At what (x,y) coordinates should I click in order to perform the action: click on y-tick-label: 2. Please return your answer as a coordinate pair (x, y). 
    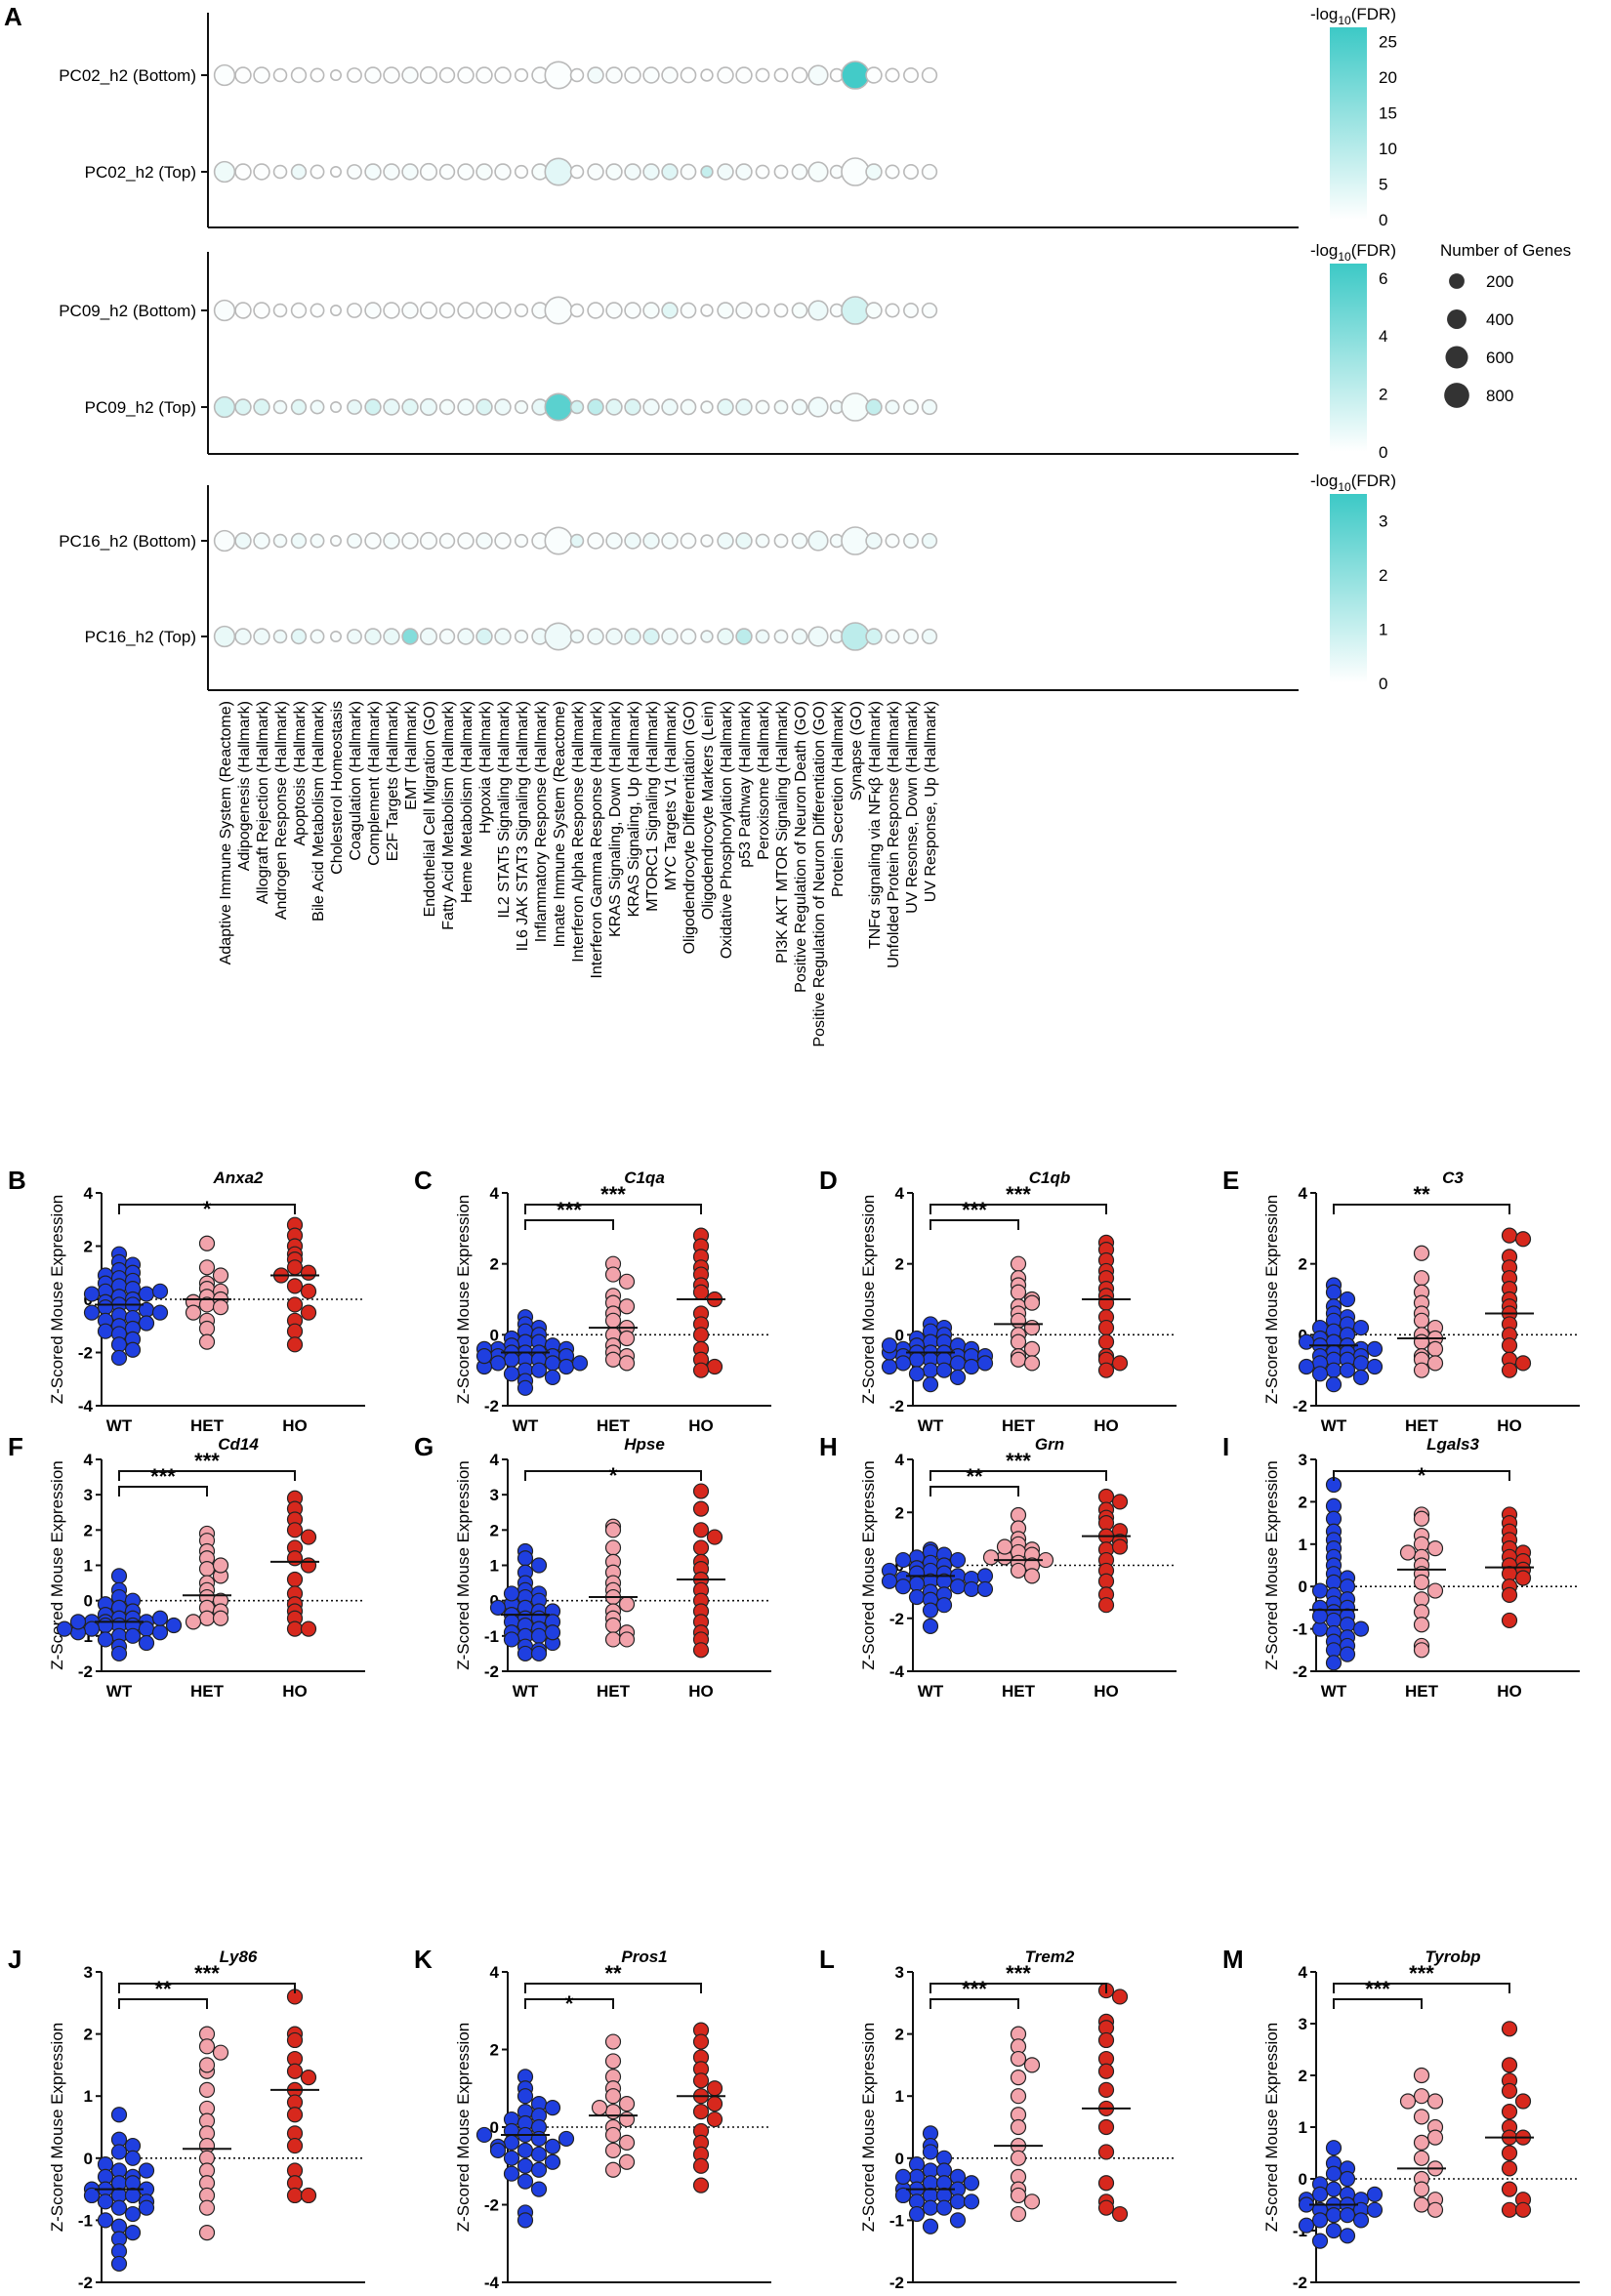
    Looking at the image, I should click on (88, 1530).